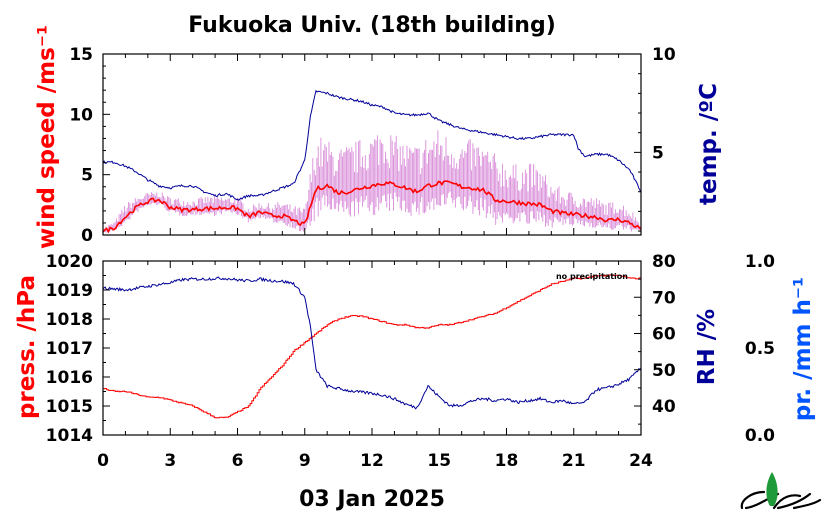  I want to click on pressure-tick-label: 1018, so click(69, 320).